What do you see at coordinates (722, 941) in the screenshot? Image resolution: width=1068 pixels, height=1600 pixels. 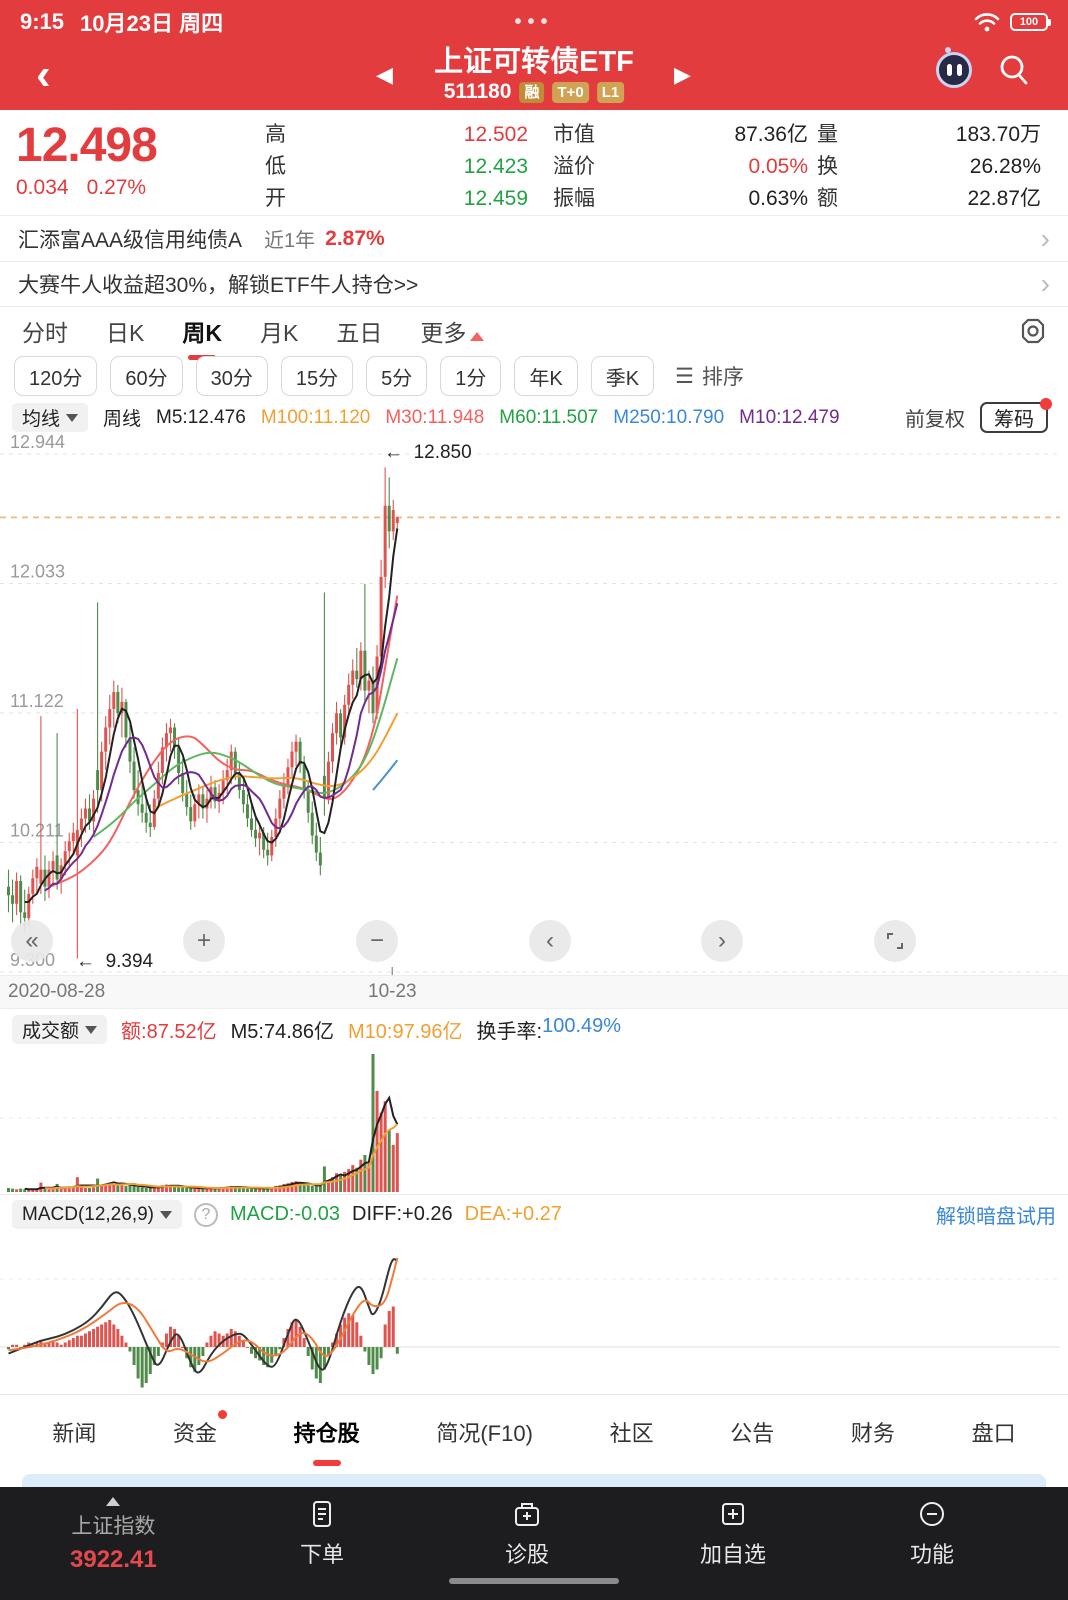 I see `pan-right-button: ›` at bounding box center [722, 941].